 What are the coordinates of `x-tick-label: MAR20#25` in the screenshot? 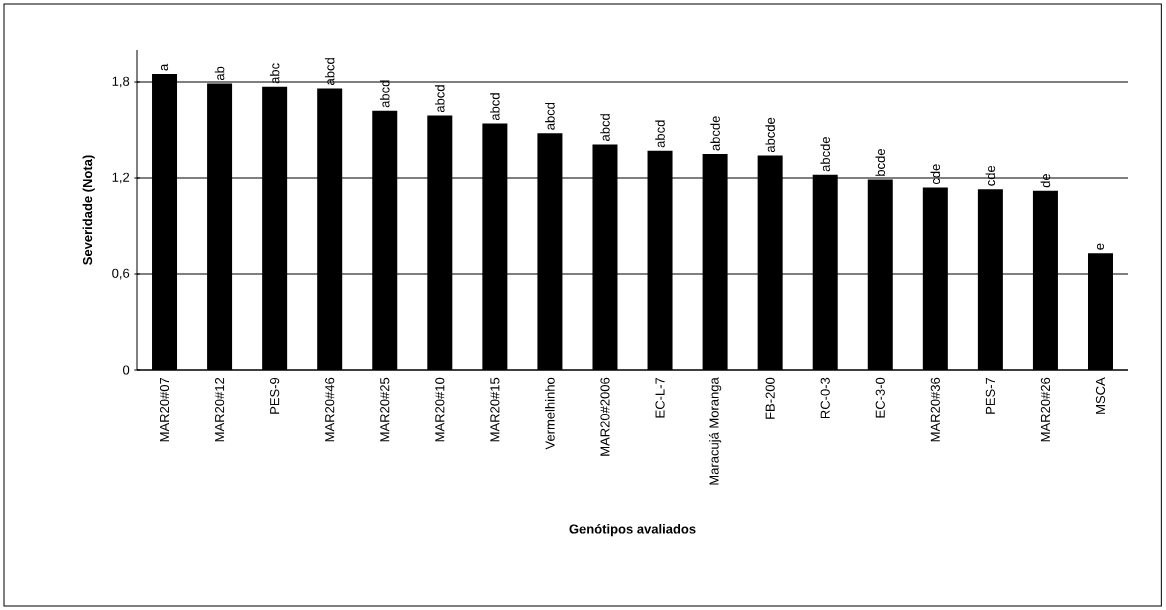 It's located at (385, 409).